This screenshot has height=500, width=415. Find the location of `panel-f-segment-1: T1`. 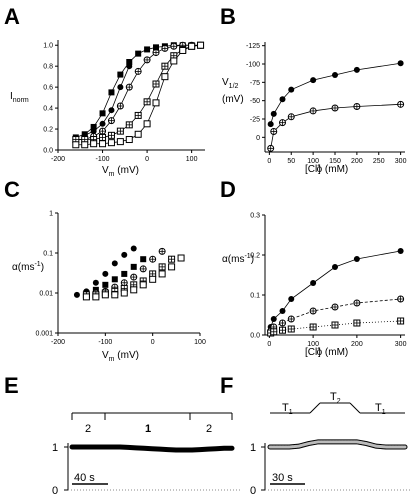

panel-f-segment-1: T1 is located at coordinates (287, 409).